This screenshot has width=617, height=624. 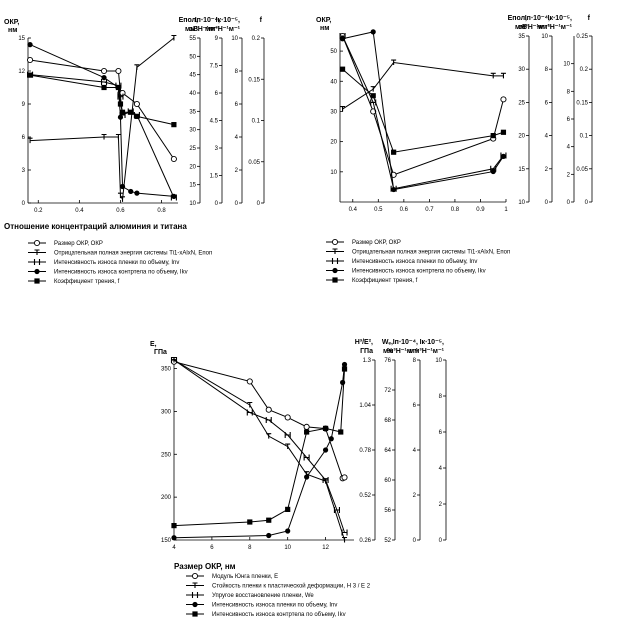 I want to click on series-okr, so click(x=102, y=109).